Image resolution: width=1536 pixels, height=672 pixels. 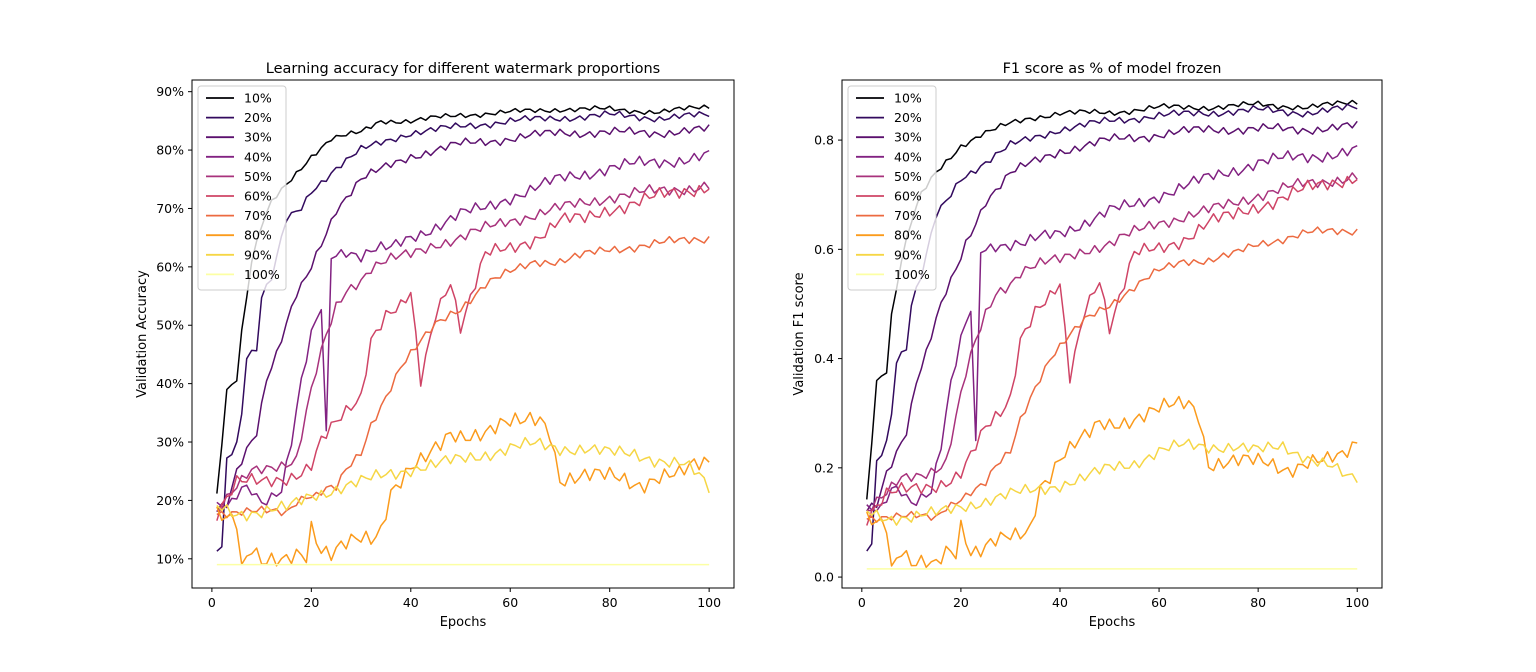 What do you see at coordinates (170, 150) in the screenshot?
I see `y-tick-label: 80%` at bounding box center [170, 150].